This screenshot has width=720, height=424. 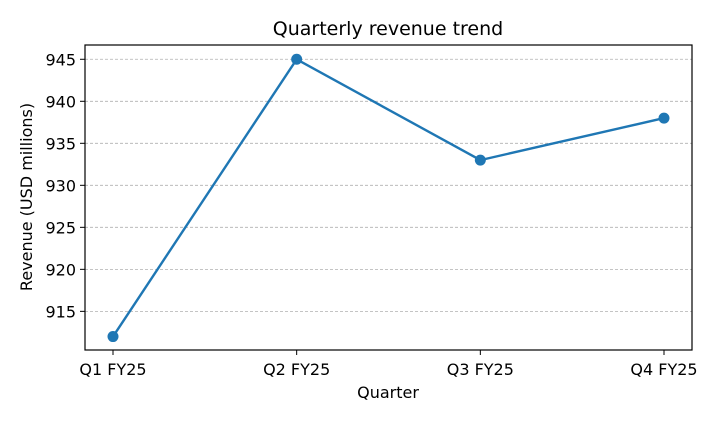 What do you see at coordinates (480, 369) in the screenshot?
I see `x-tick-label: Q3 FY25` at bounding box center [480, 369].